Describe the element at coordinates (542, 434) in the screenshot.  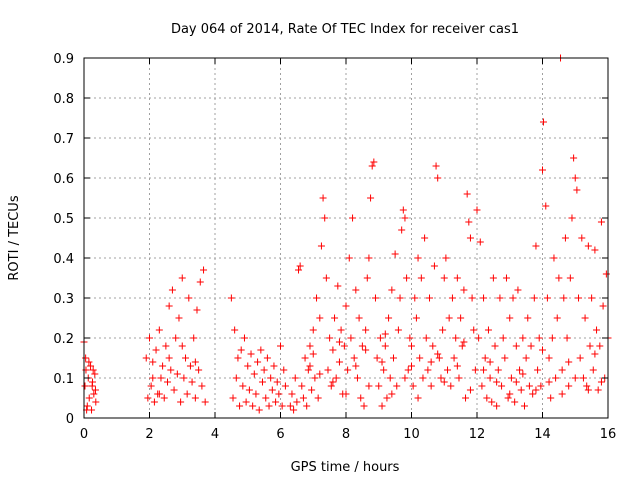
I see `x-tick-label: 14` at that location.